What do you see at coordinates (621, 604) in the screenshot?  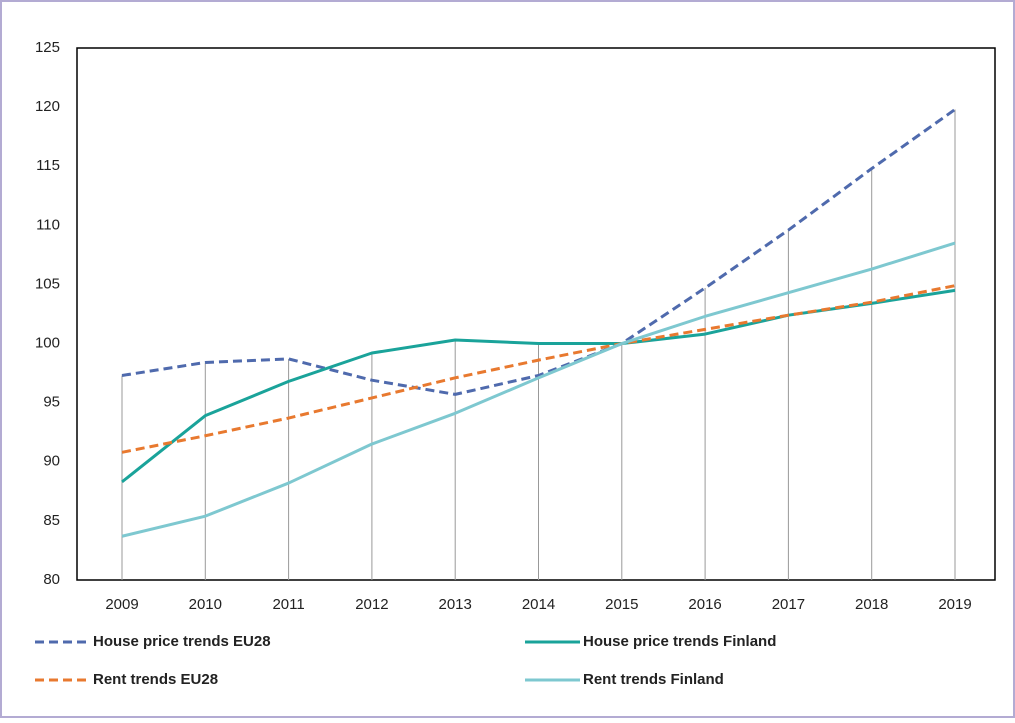 I see `x-tick-label: 2015` at bounding box center [621, 604].